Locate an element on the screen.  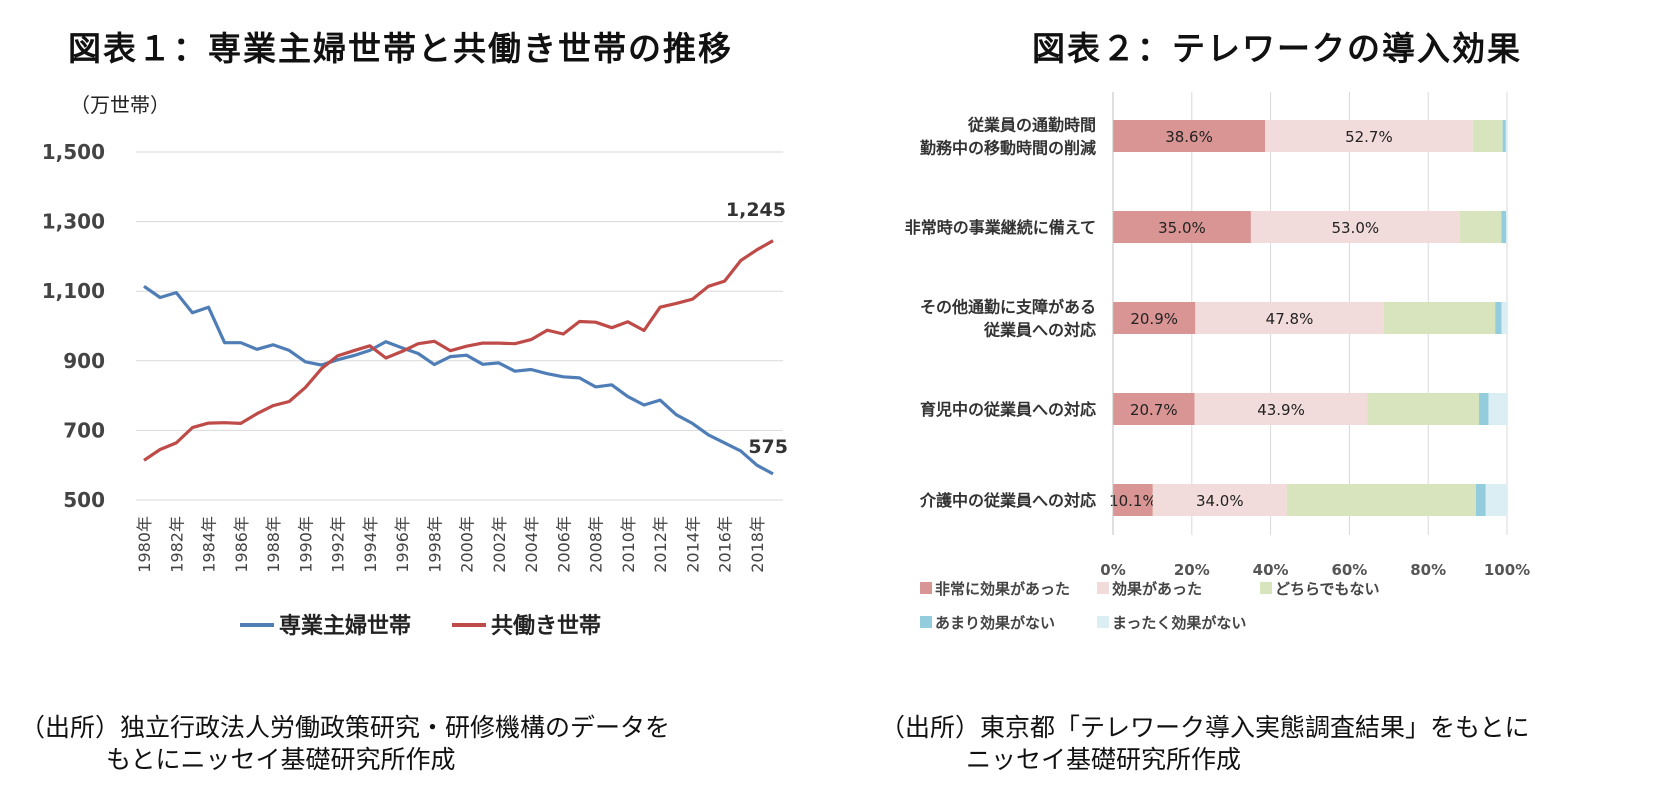
x-tick-label: 2002年 is located at coordinates (499, 544).